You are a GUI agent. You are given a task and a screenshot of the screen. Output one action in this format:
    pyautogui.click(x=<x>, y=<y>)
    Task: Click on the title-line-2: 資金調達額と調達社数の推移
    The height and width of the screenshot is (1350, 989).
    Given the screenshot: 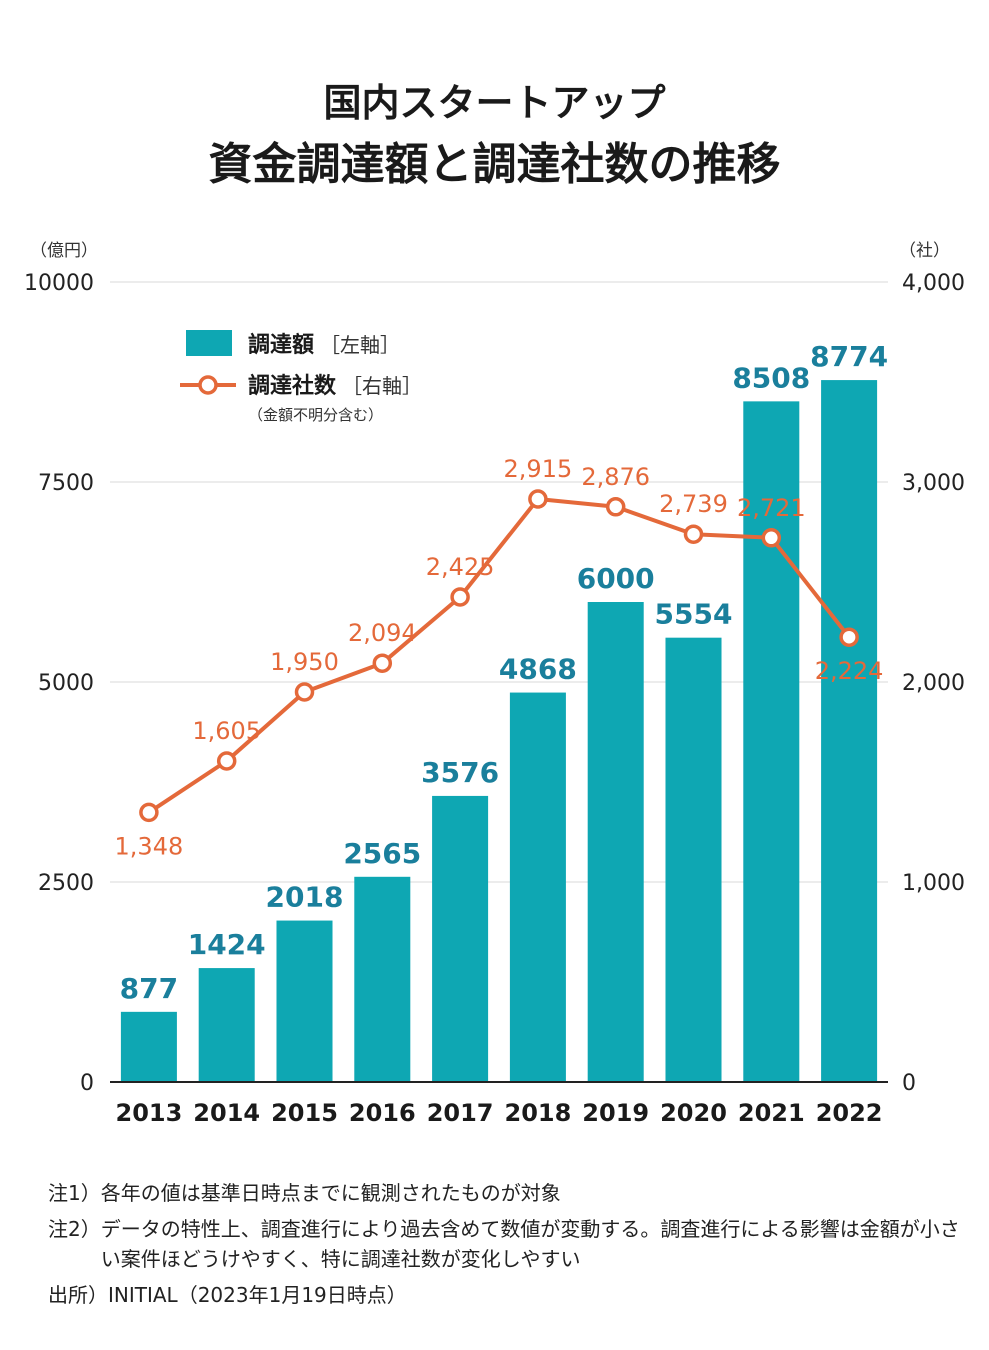 What is the action you would take?
    pyautogui.click(x=494, y=164)
    